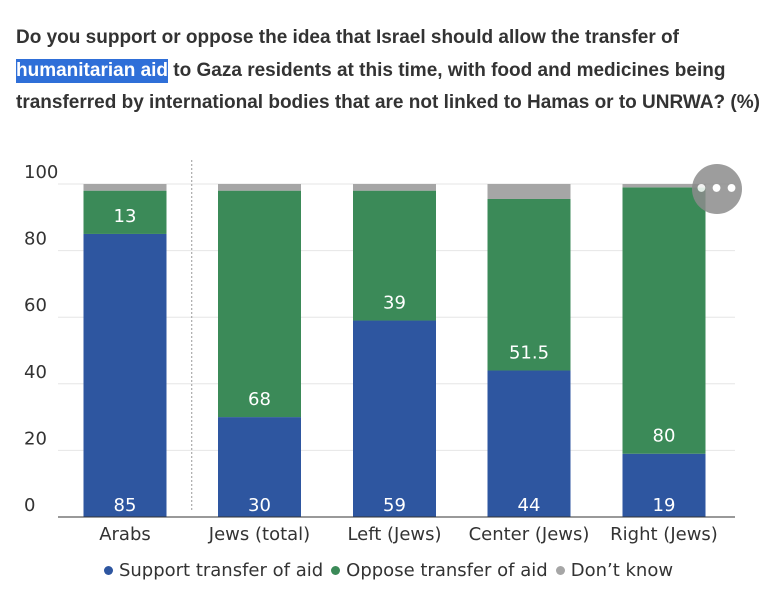 This screenshot has height=596, width=777. Describe the element at coordinates (221, 570) in the screenshot. I see `legend-label: Support transfer of aid` at that location.